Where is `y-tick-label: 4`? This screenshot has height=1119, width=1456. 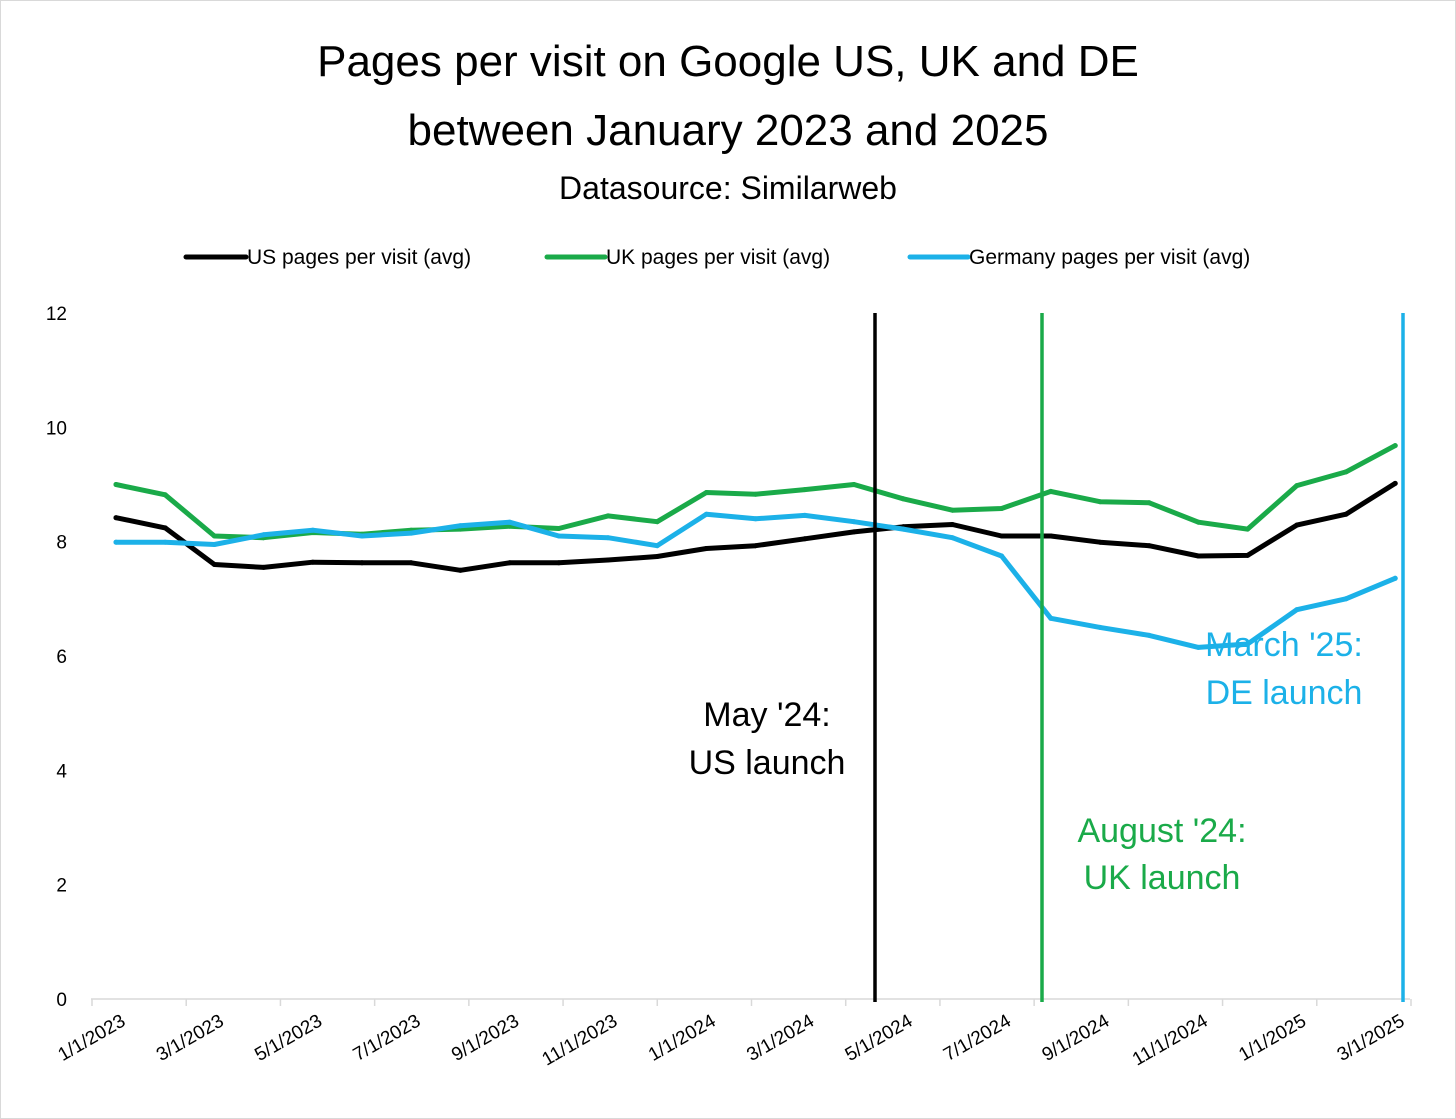 y-tick-label: 4 is located at coordinates (61, 771).